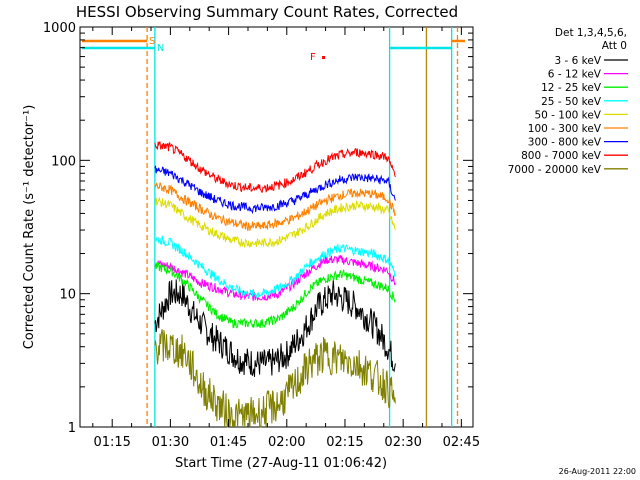  I want to click on legend-label: 800 - 7000 keV, so click(561, 156).